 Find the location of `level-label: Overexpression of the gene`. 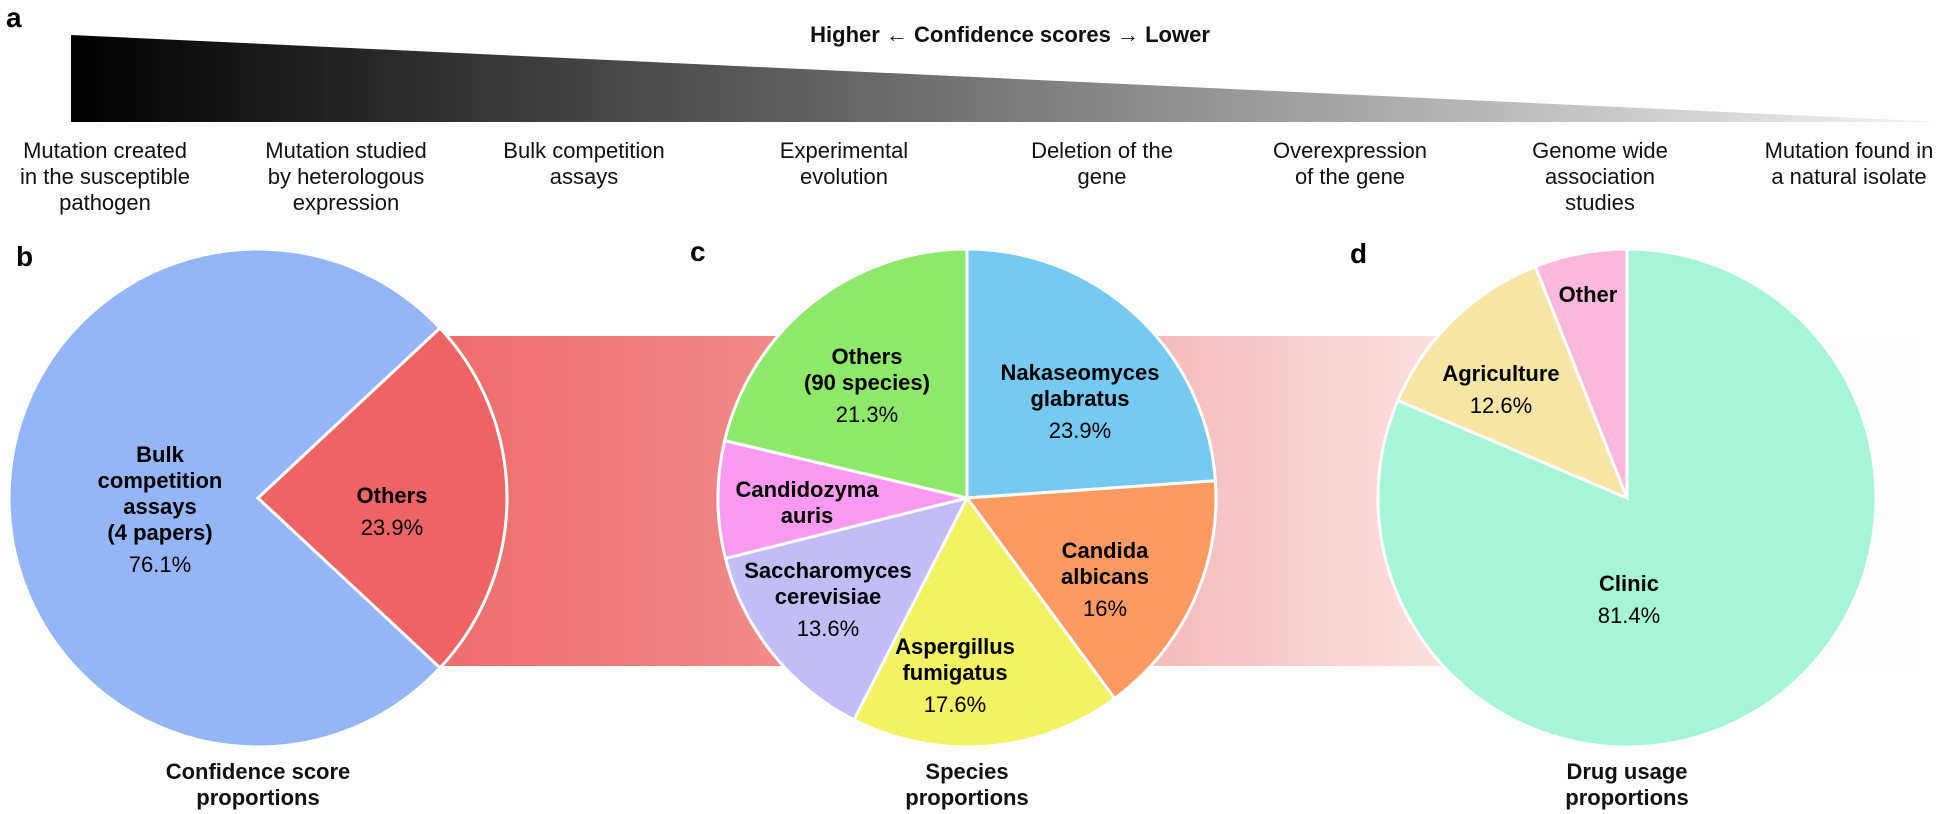

level-label: Overexpression of the gene is located at coordinates (1350, 163).